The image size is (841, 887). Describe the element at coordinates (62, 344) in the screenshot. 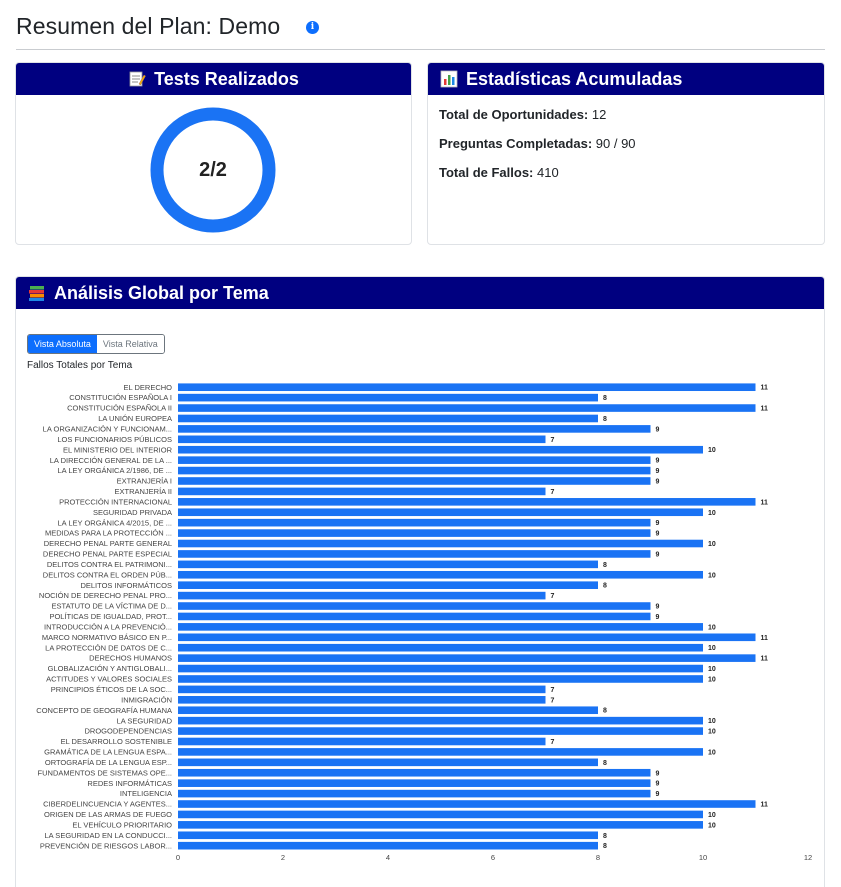

I see `absolute-view-button: Vista Absoluta` at that location.